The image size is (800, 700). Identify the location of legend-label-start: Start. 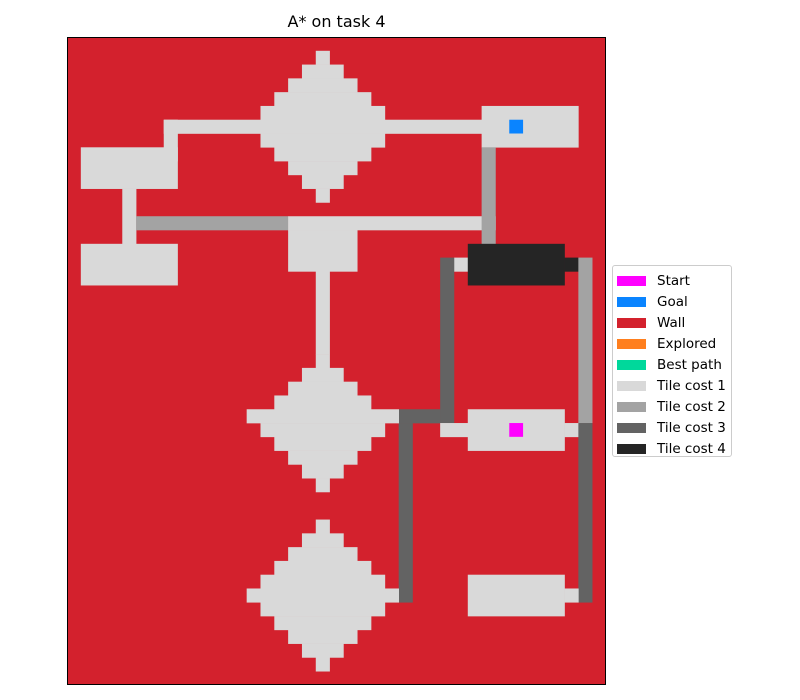
(673, 280).